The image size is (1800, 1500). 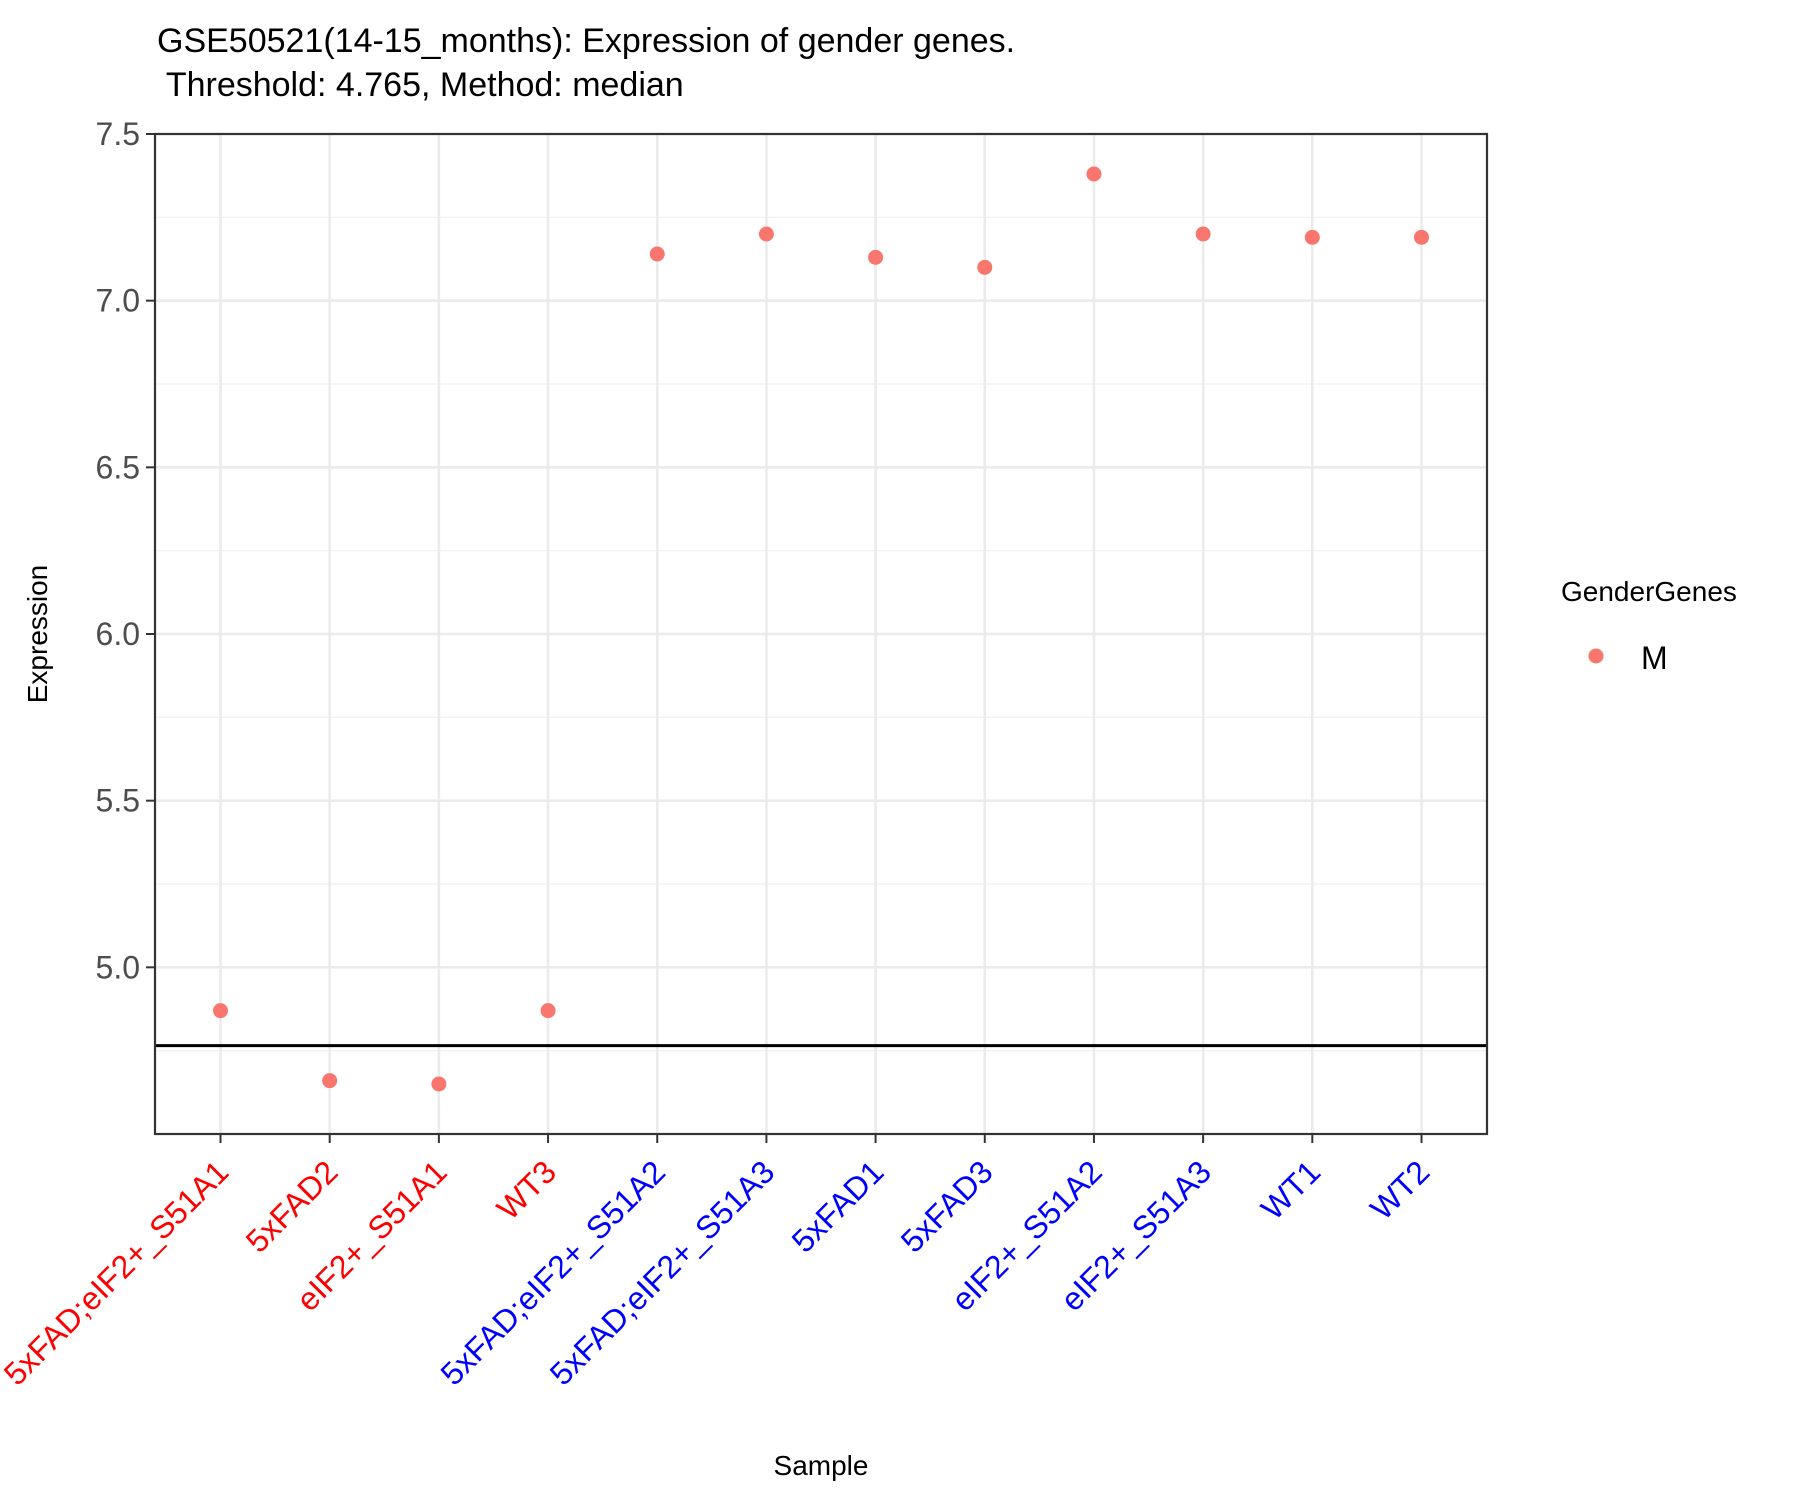 What do you see at coordinates (118, 967) in the screenshot?
I see `y-tick-label: 5.0` at bounding box center [118, 967].